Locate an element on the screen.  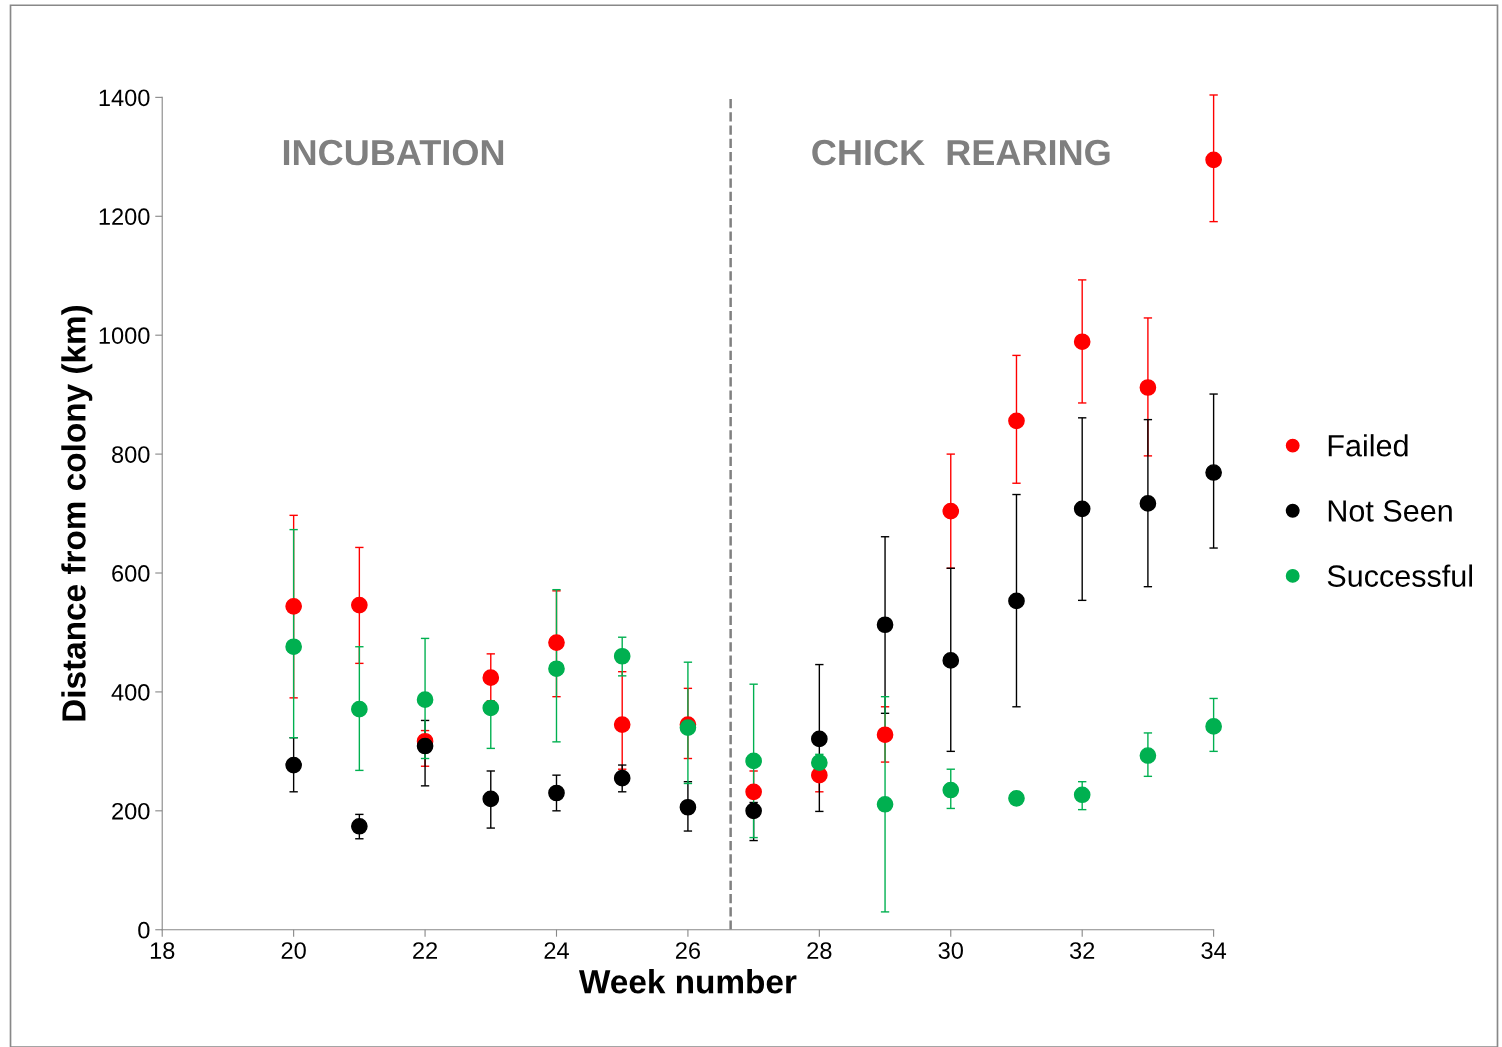
y-tick-label: 1000 is located at coordinates (124, 335).